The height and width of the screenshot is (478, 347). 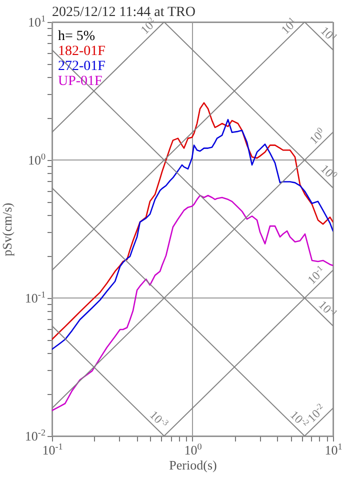 What do you see at coordinates (35, 436) in the screenshot?
I see `y-tick-label: 10$^{-2}$` at bounding box center [35, 436].